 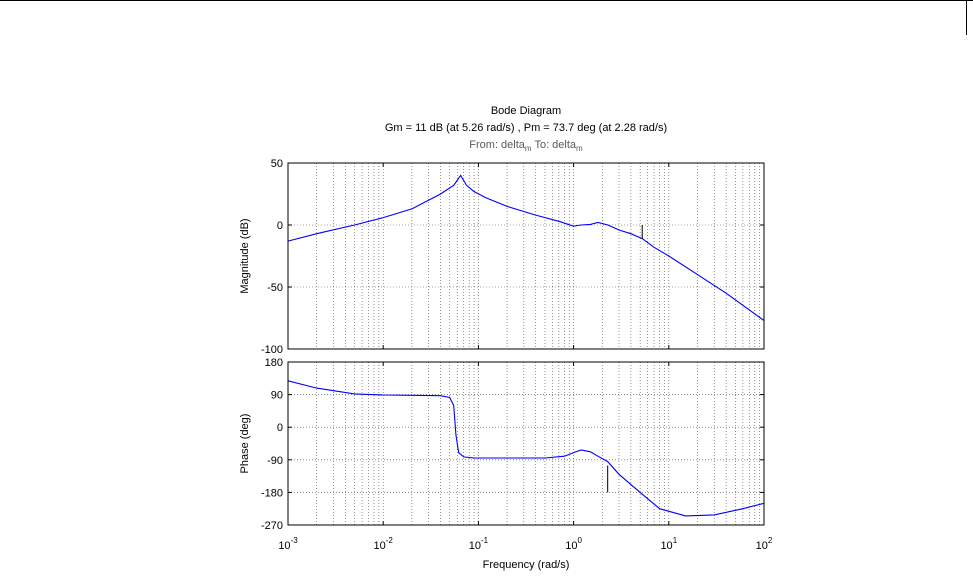 I want to click on phase-plot-area, so click(x=526, y=443).